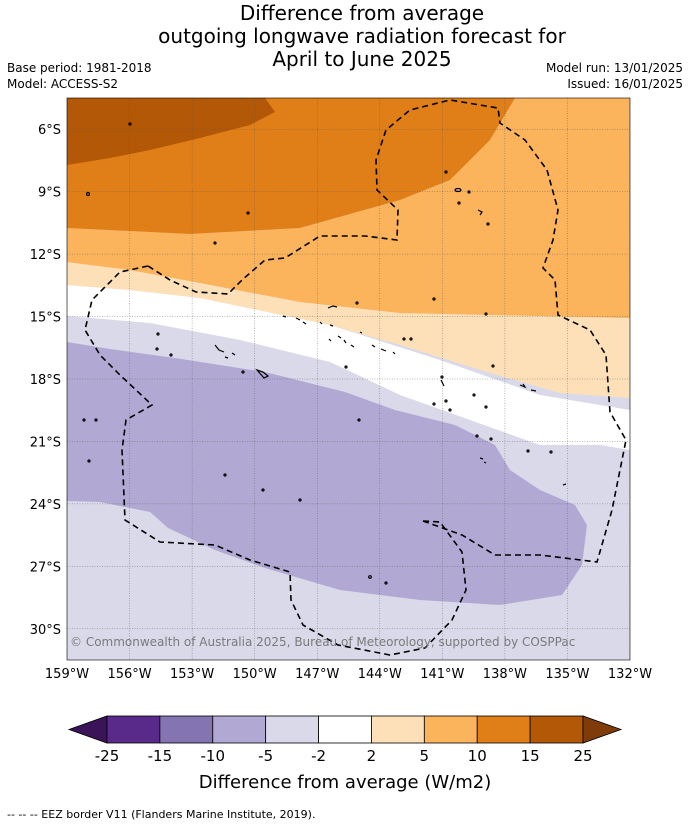 This screenshot has width=690, height=827. What do you see at coordinates (362, 59) in the screenshot?
I see `title-line-3: April to June 2025` at bounding box center [362, 59].